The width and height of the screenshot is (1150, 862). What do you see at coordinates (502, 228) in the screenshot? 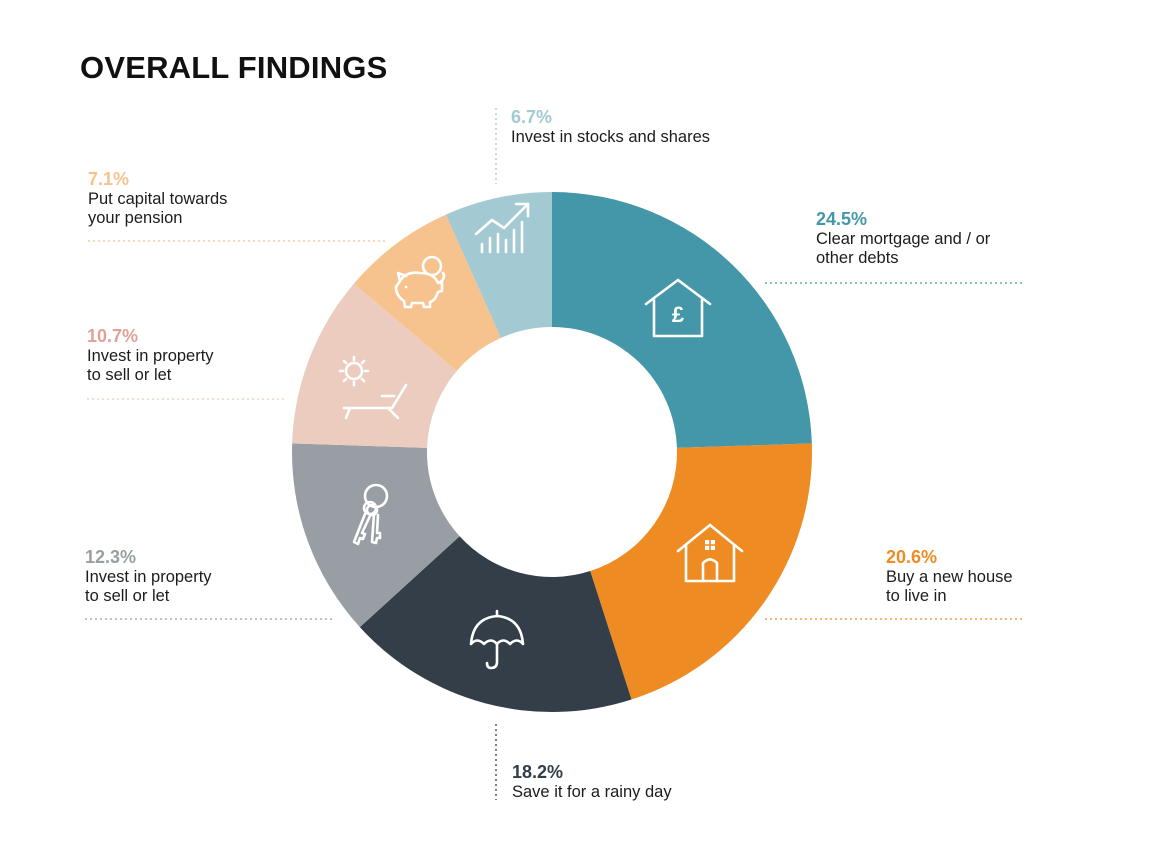
I see `rising-chart-icon` at bounding box center [502, 228].